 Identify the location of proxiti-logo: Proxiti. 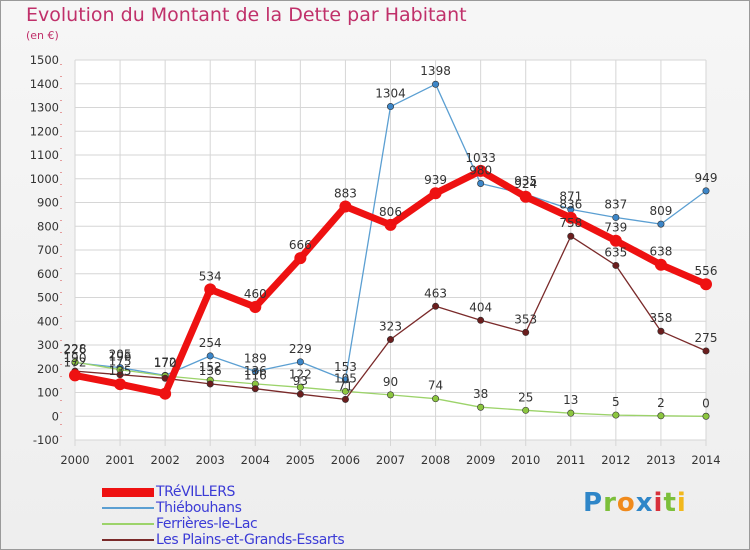
(635, 503).